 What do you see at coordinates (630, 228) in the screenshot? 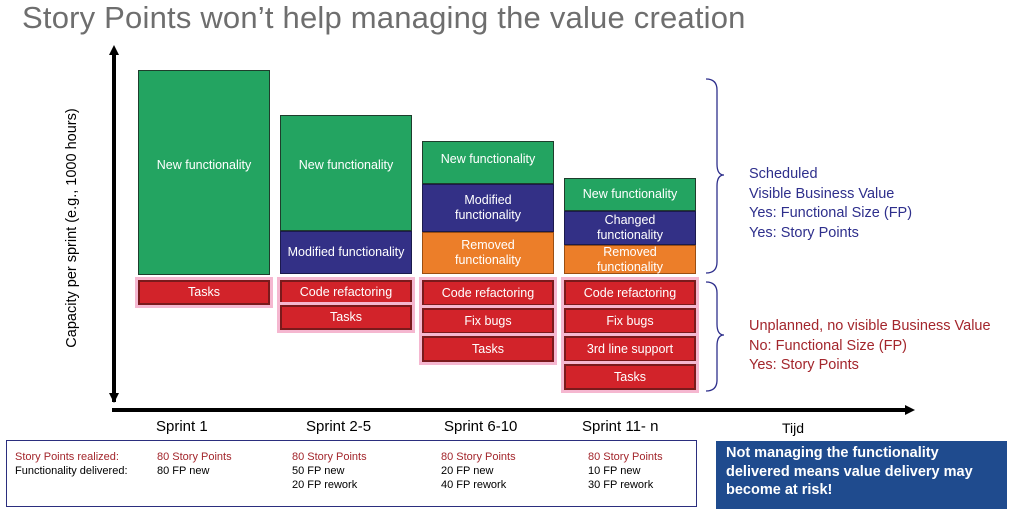
I see `sprint-4-changed-functionality: Changed functionality` at bounding box center [630, 228].